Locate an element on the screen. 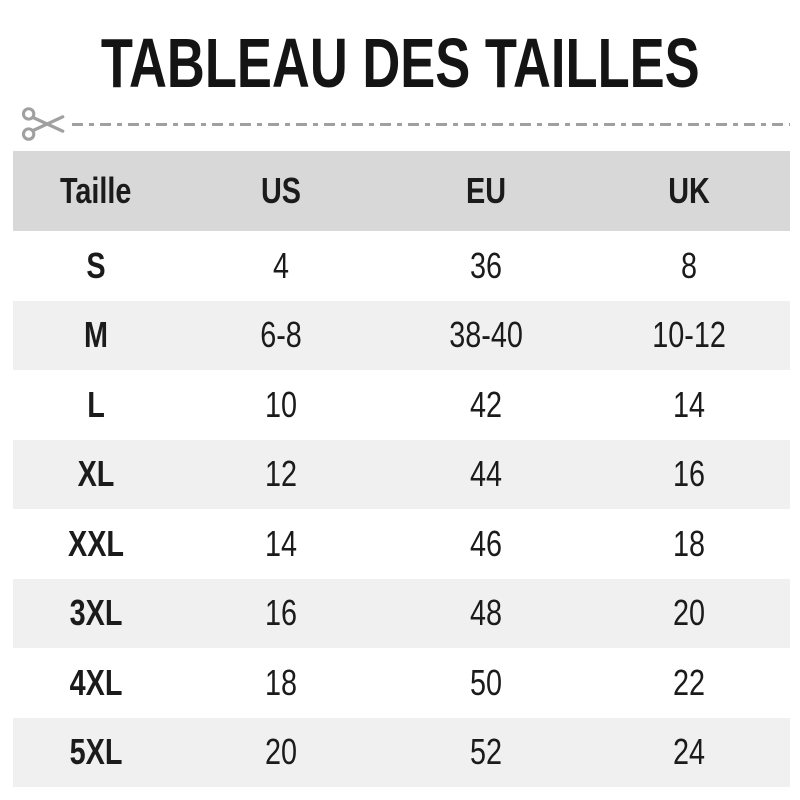 The height and width of the screenshot is (800, 800). eu-value: 38-40 is located at coordinates (485, 335).